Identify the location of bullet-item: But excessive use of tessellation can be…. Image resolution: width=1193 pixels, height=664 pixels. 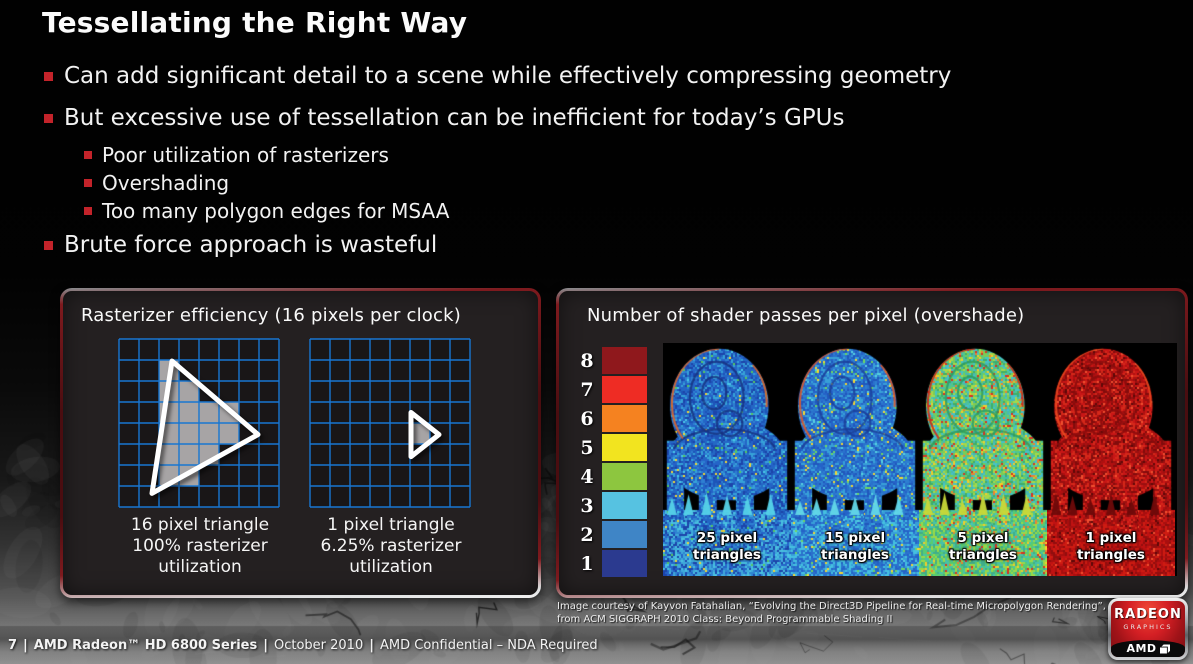
(444, 118).